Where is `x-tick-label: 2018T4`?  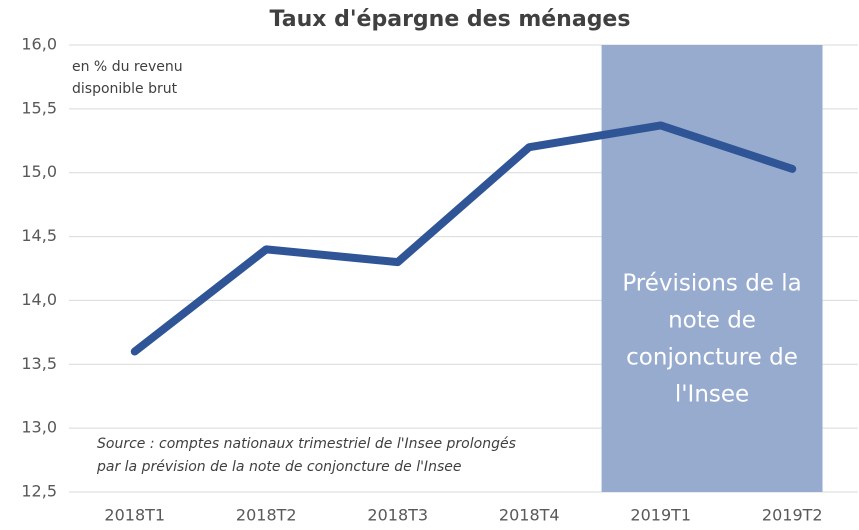 x-tick-label: 2018T4 is located at coordinates (529, 515).